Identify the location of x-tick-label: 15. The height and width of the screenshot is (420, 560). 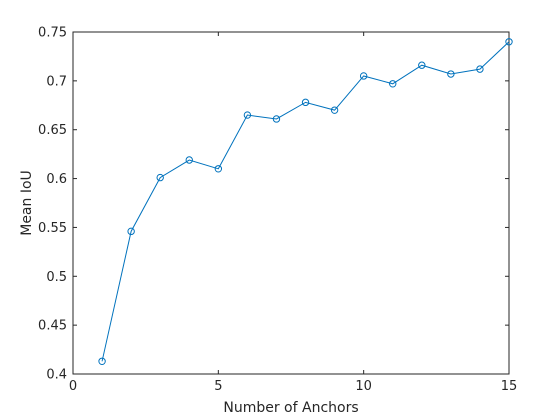
(509, 386).